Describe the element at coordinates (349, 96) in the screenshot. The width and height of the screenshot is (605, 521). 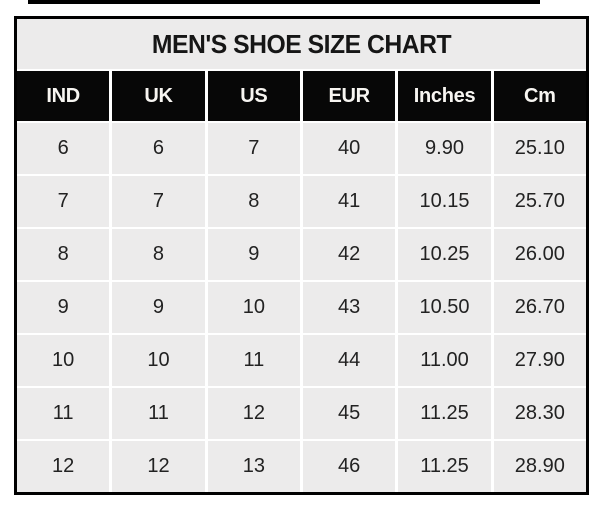
I see `column-header-eur: EUR` at that location.